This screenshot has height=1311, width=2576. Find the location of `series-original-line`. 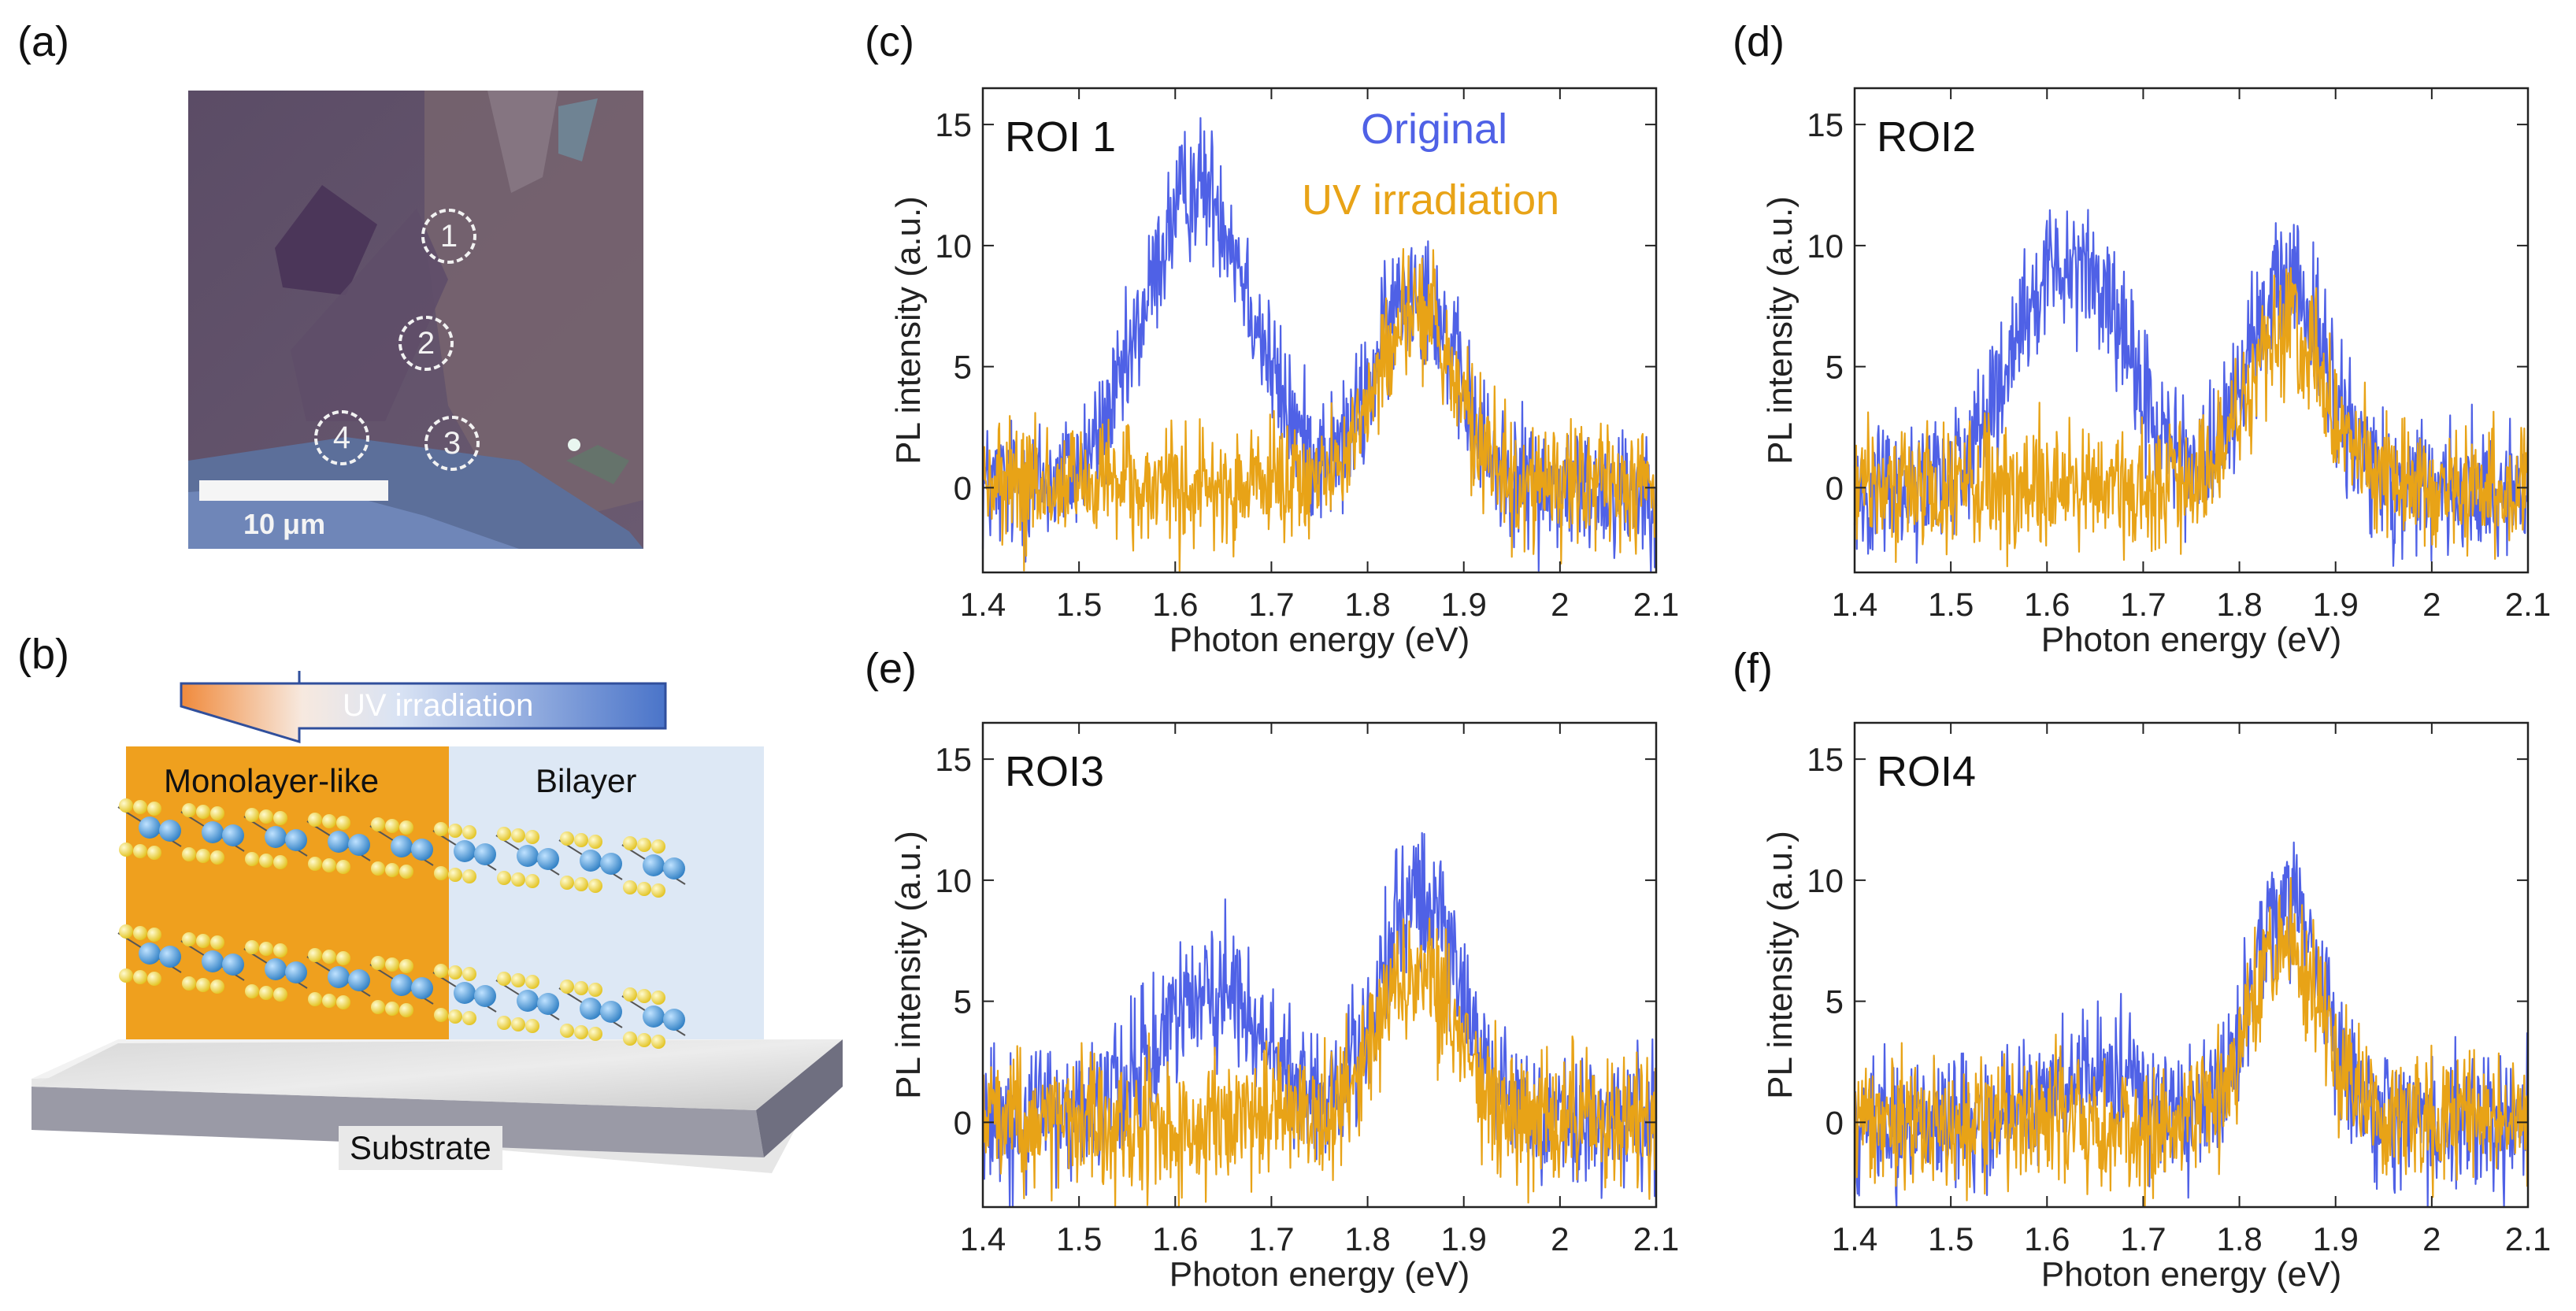

series-original-line is located at coordinates (1319, 345).